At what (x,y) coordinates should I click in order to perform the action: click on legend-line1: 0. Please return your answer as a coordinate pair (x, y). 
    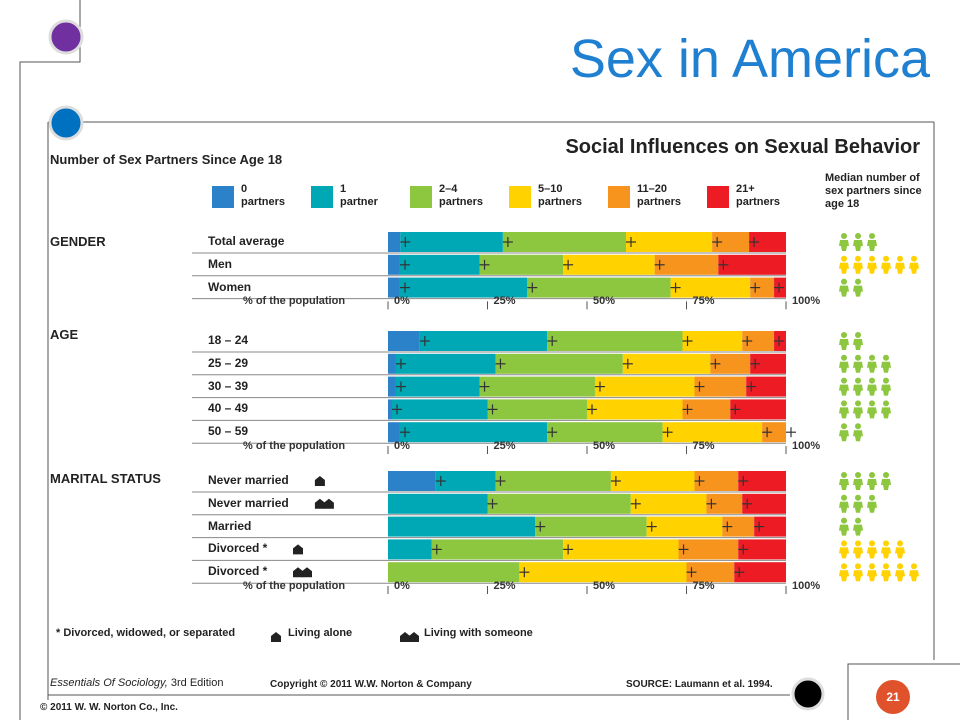
    Looking at the image, I should click on (244, 189).